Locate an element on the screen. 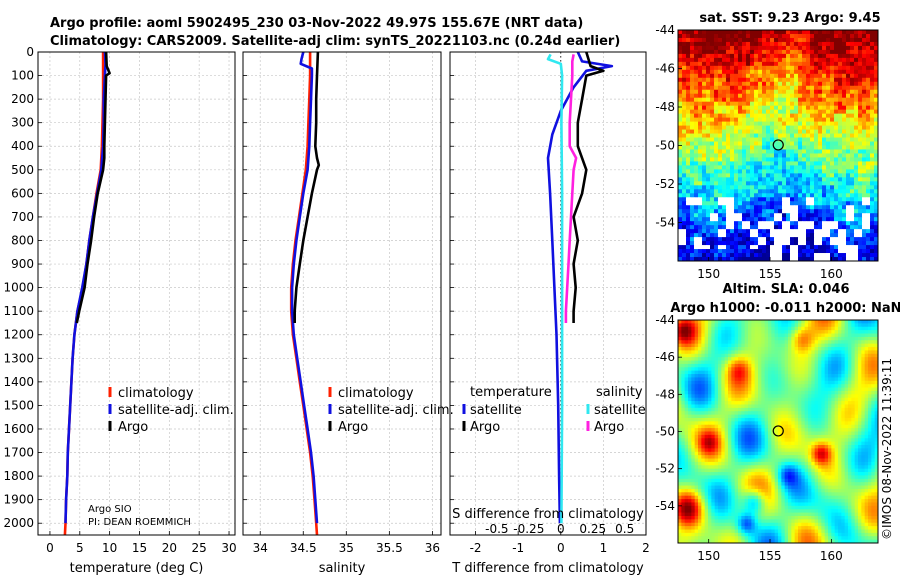 The image size is (900, 580). diff-s-tick-label: 0.5 is located at coordinates (624, 529).